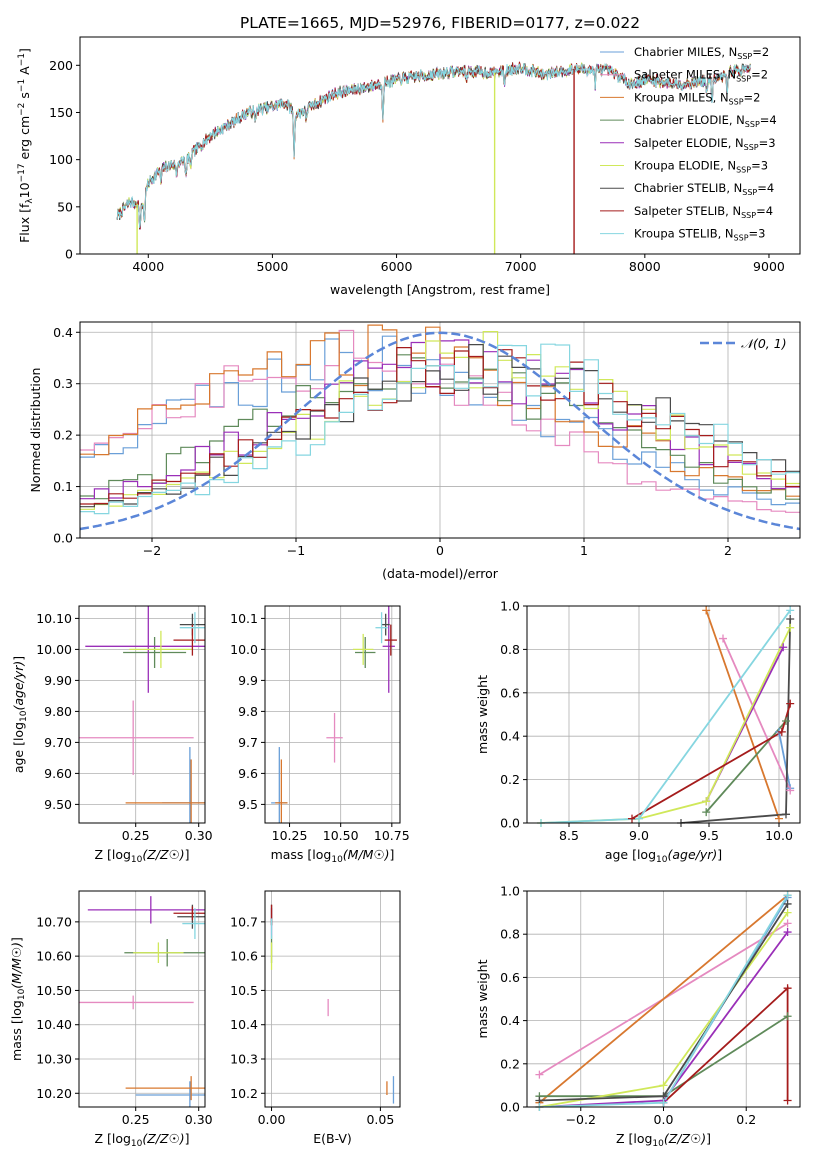 Image resolution: width=819 pixels, height=1170 pixels. Describe the element at coordinates (569, 835) in the screenshot. I see `x-tick-label: 8.5` at that location.